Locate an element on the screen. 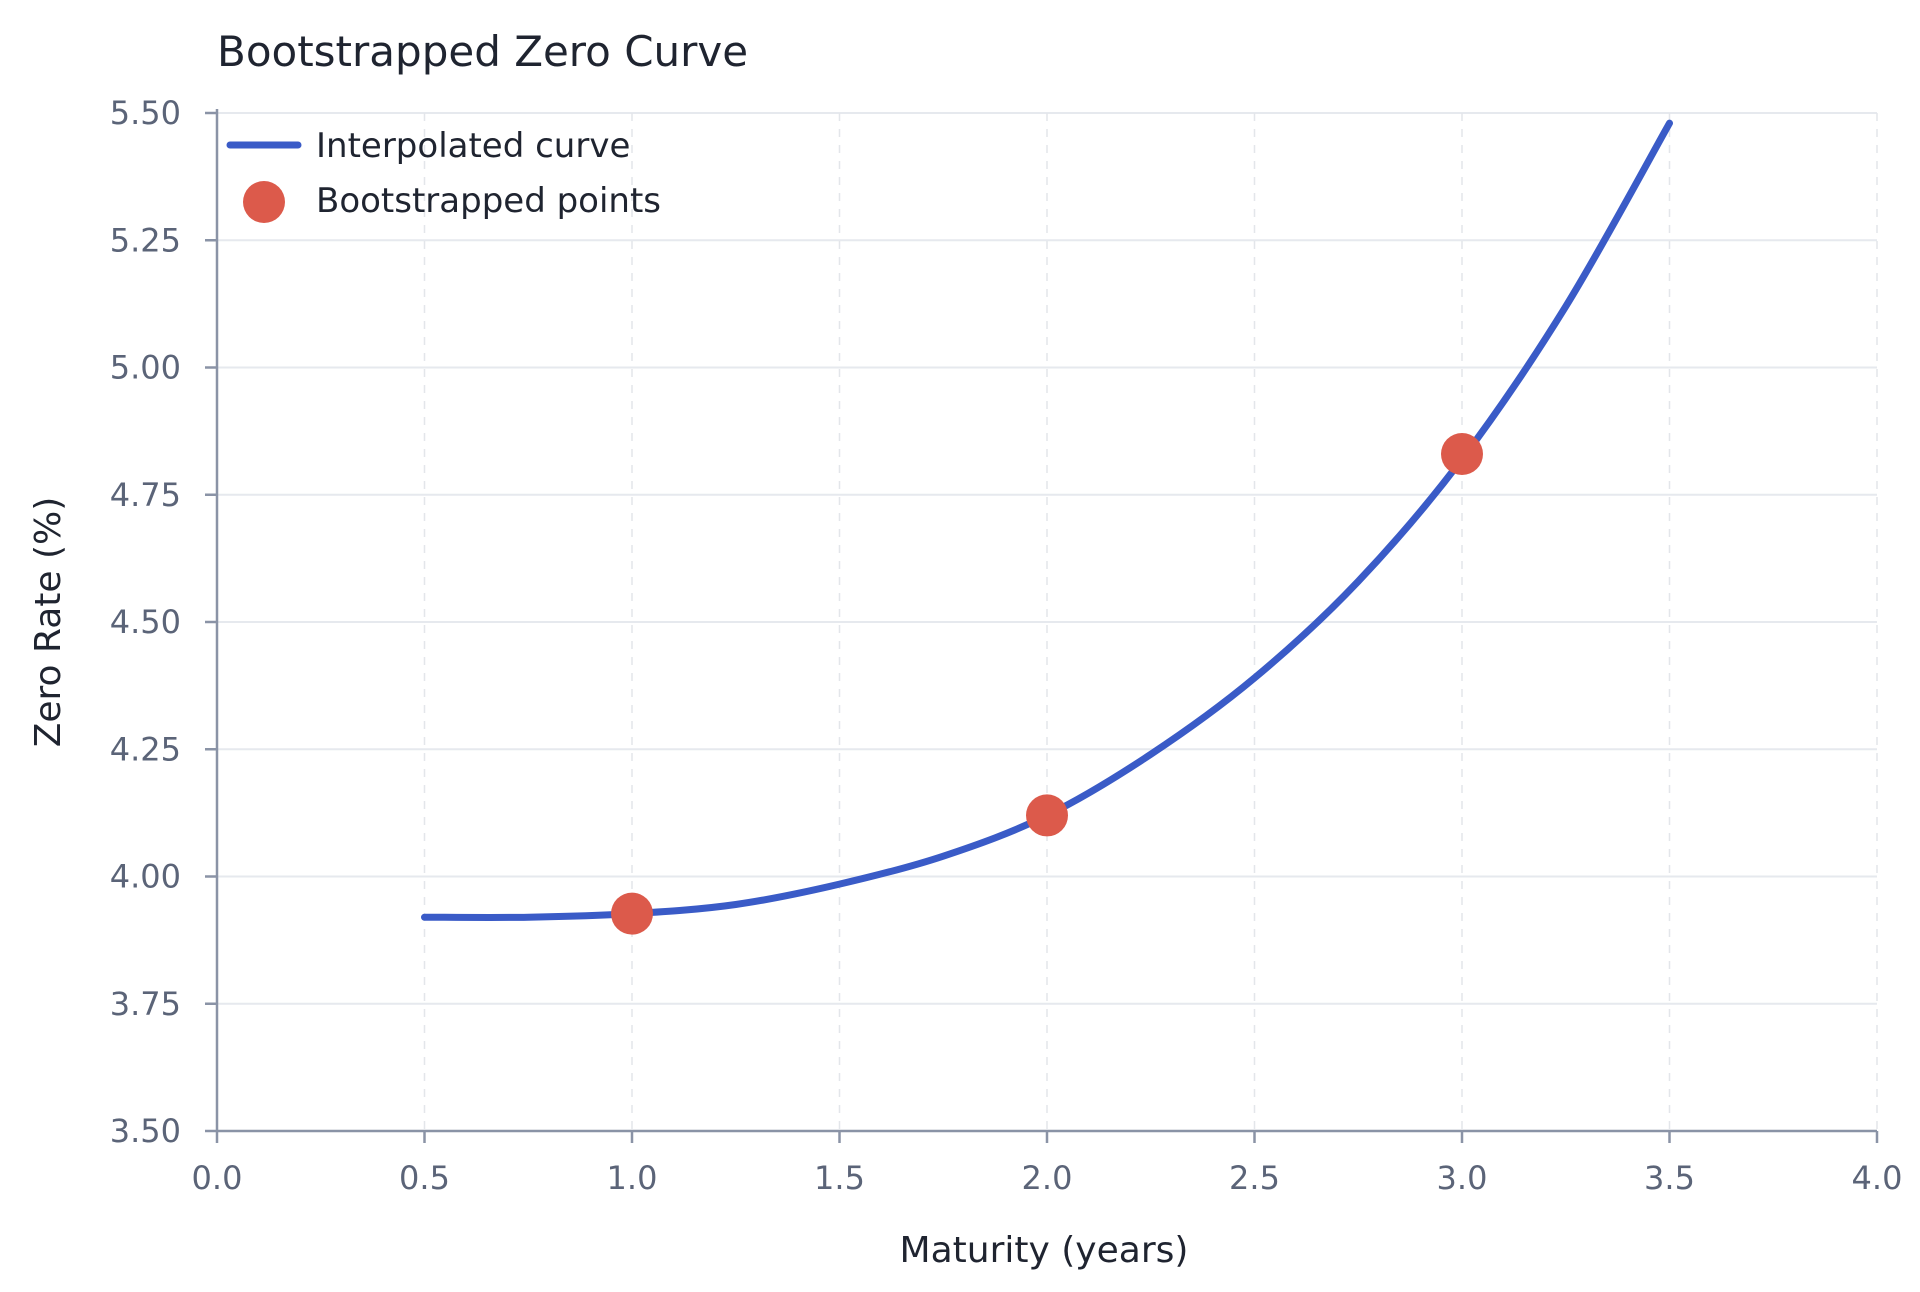 This screenshot has height=1292, width=1920. y-tick-label: 3.50 is located at coordinates (145, 1131).